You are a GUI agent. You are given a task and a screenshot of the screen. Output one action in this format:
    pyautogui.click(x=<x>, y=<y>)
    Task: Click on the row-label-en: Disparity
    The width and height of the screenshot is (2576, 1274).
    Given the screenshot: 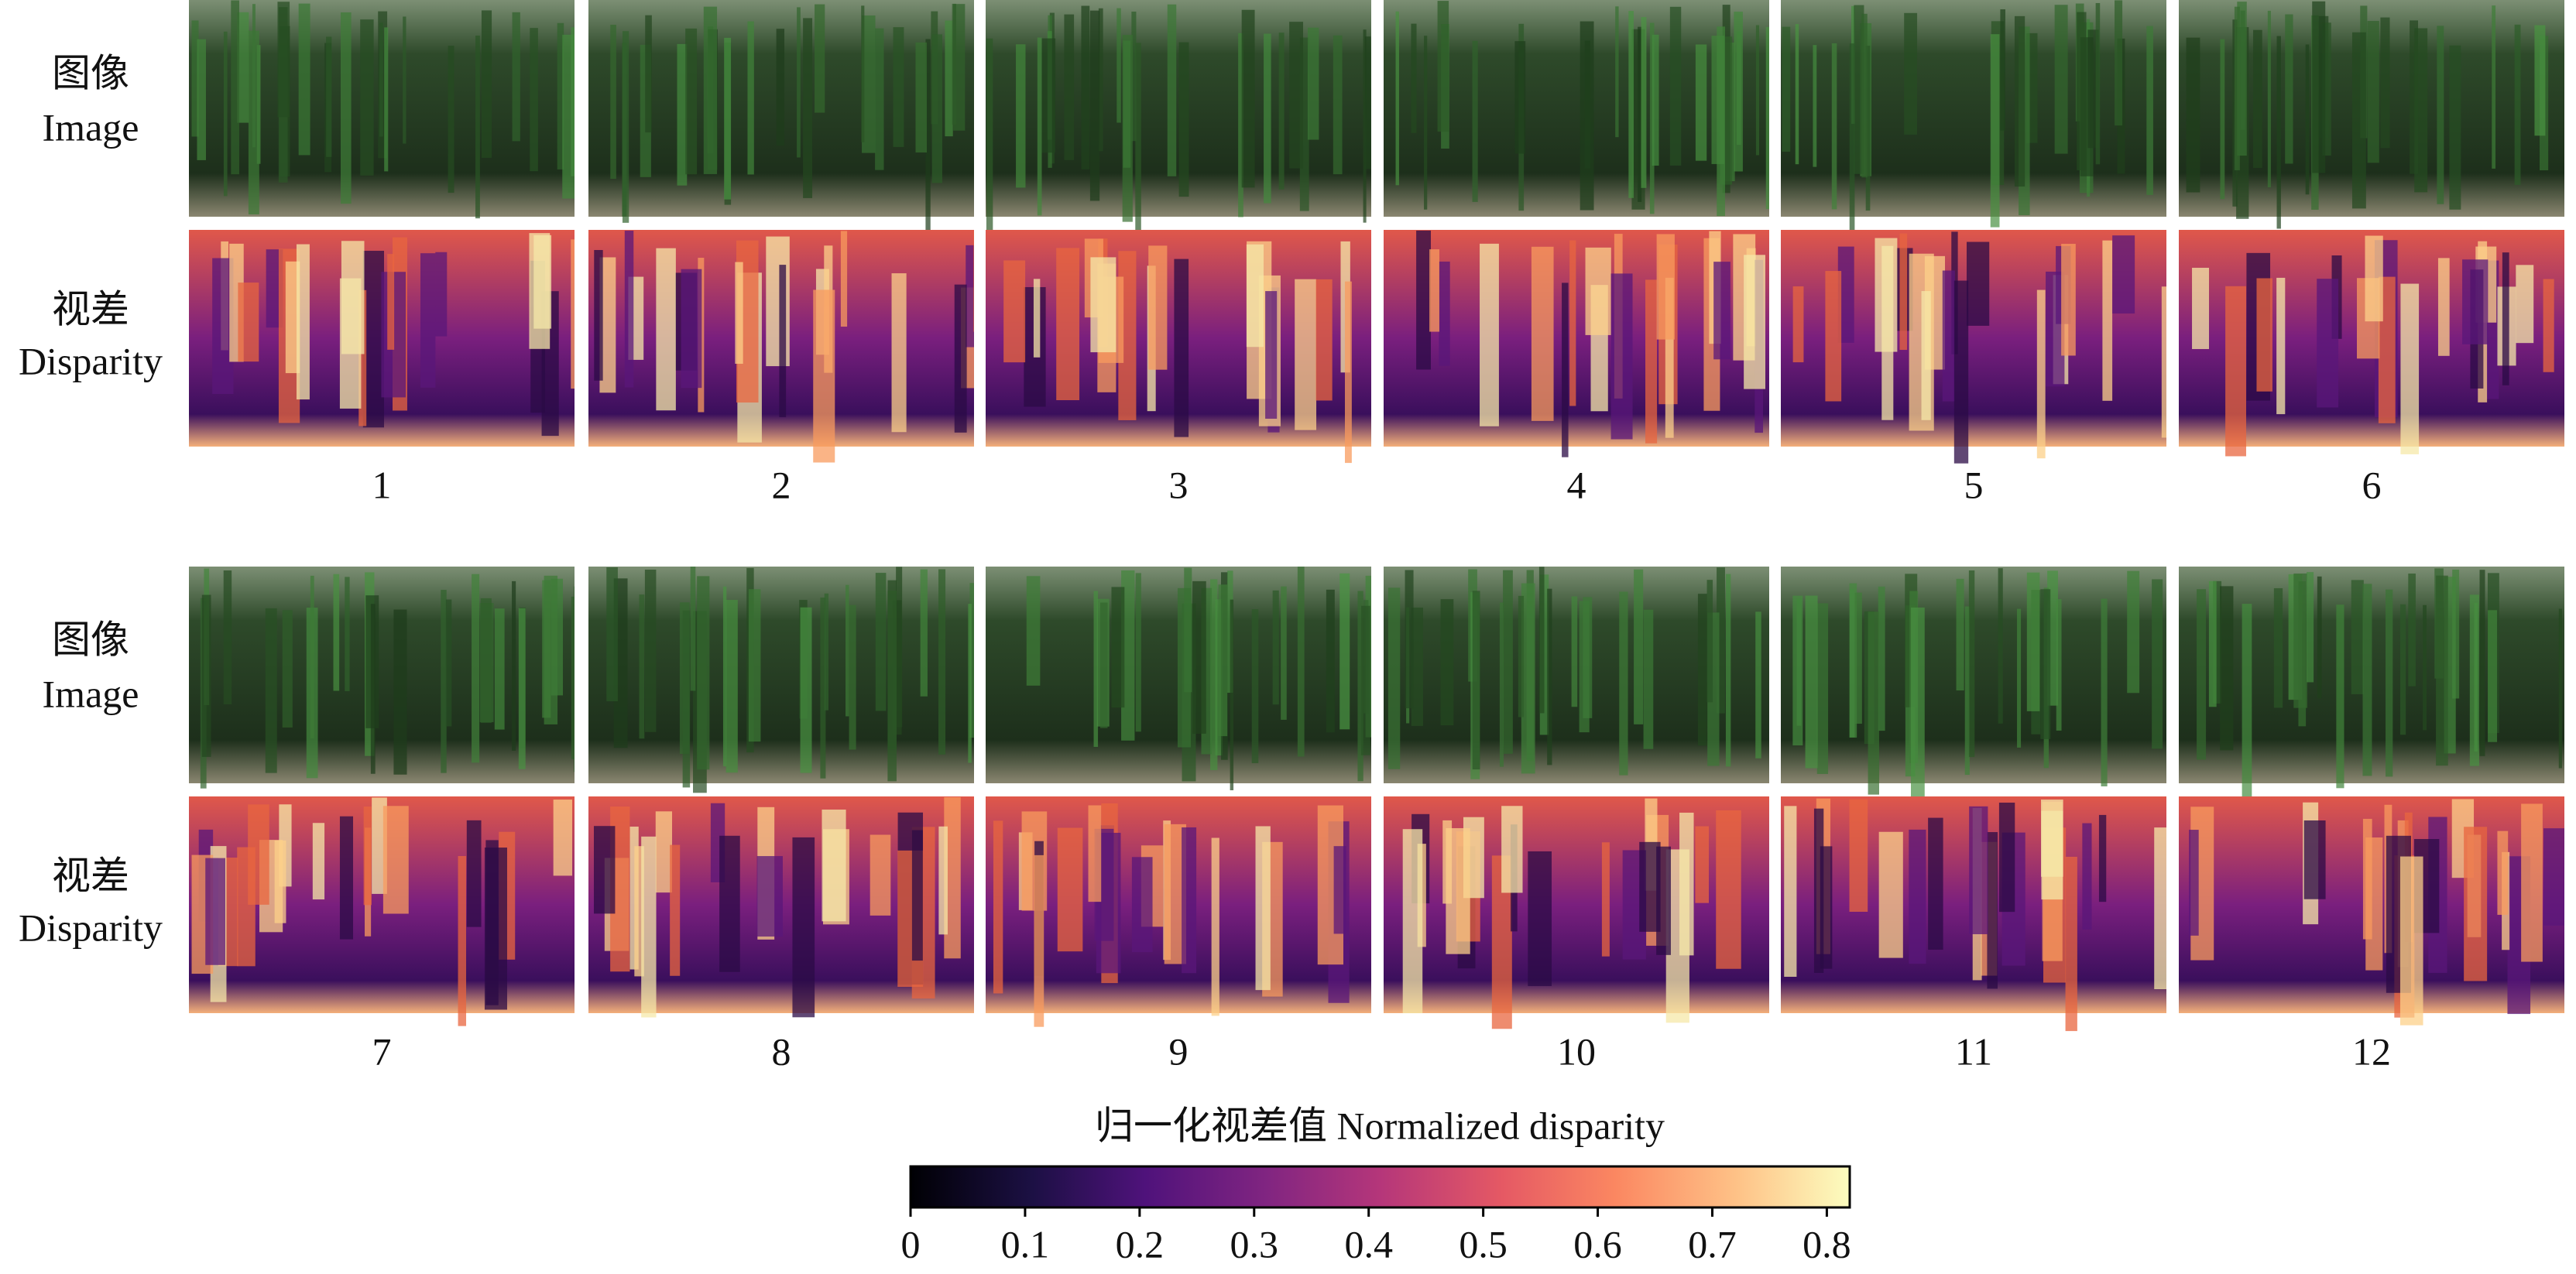 What is the action you would take?
    pyautogui.click(x=91, y=360)
    